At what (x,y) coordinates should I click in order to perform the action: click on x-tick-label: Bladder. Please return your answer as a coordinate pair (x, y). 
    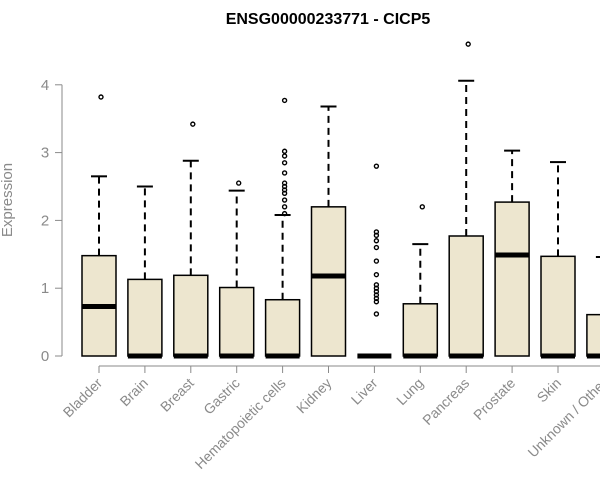
    Looking at the image, I should click on (83, 398).